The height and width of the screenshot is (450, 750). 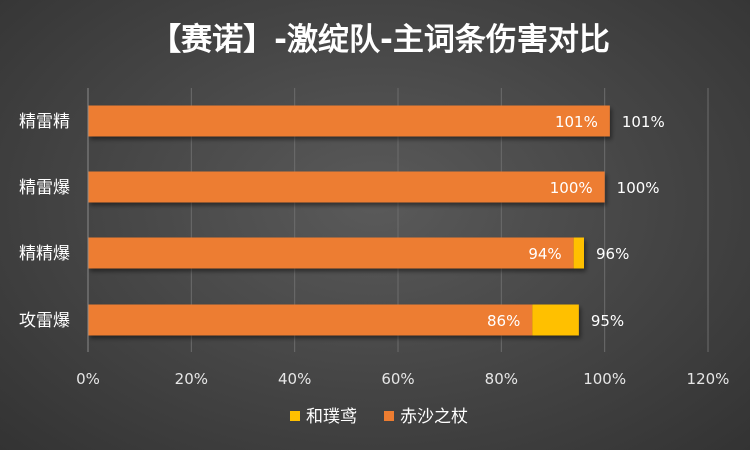 I want to click on x-tick-label: 120%, so click(x=708, y=379).